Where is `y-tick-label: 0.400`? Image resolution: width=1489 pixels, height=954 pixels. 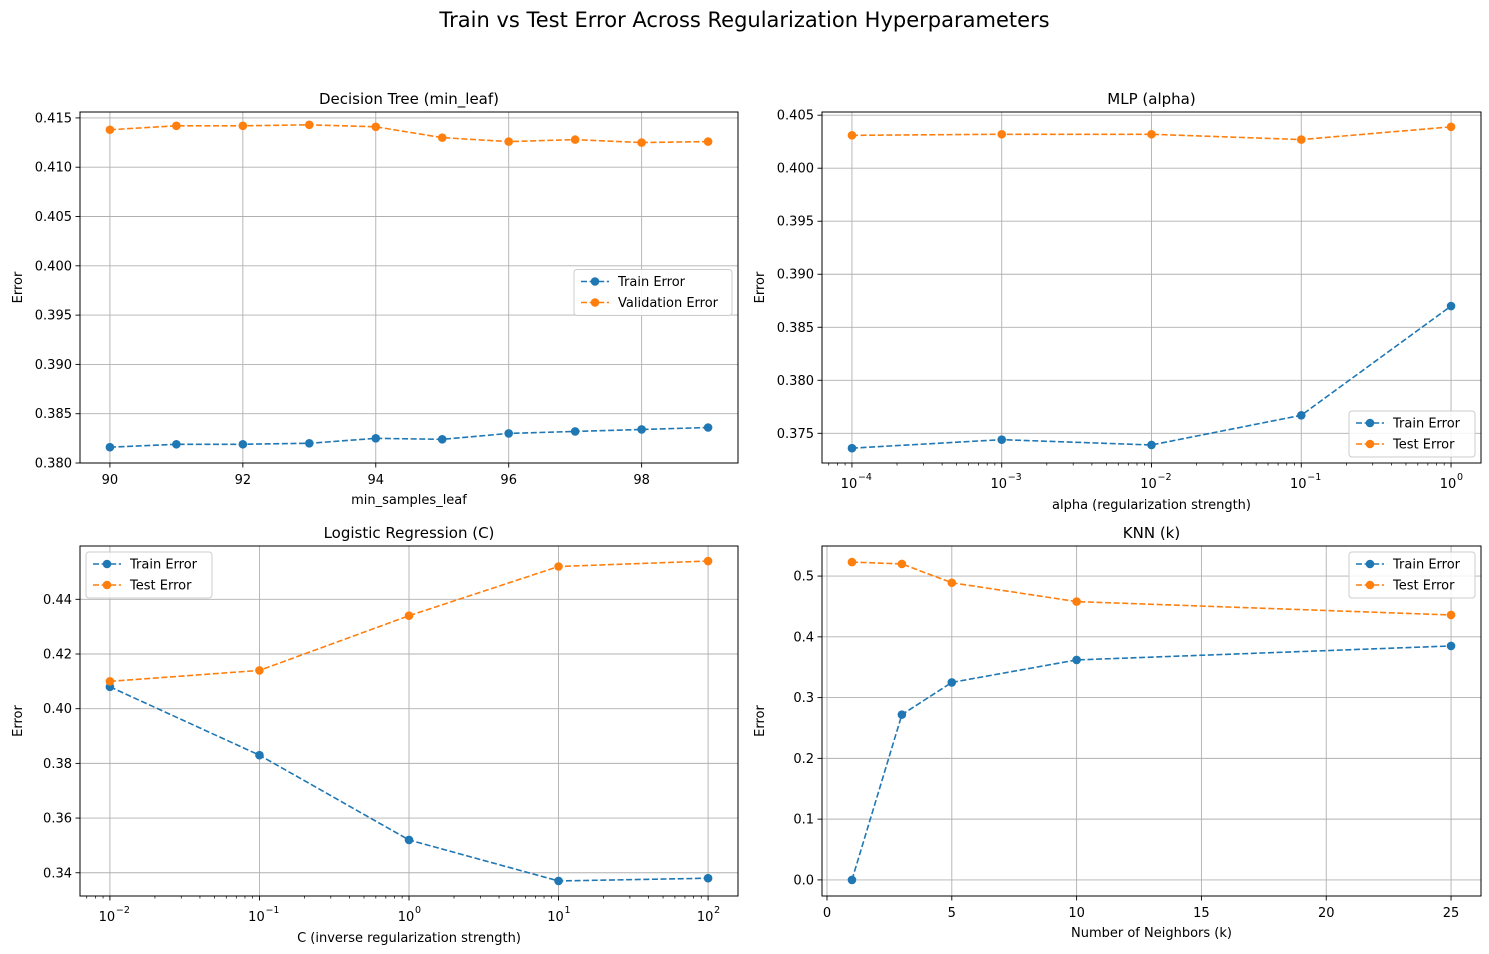
y-tick-label: 0.400 is located at coordinates (795, 169).